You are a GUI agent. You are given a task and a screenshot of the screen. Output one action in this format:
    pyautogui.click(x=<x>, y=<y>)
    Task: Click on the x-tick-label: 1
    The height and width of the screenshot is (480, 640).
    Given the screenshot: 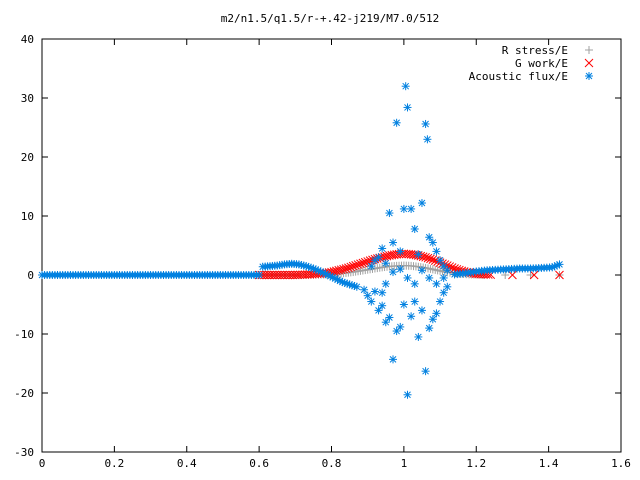 What is the action you would take?
    pyautogui.click(x=404, y=463)
    